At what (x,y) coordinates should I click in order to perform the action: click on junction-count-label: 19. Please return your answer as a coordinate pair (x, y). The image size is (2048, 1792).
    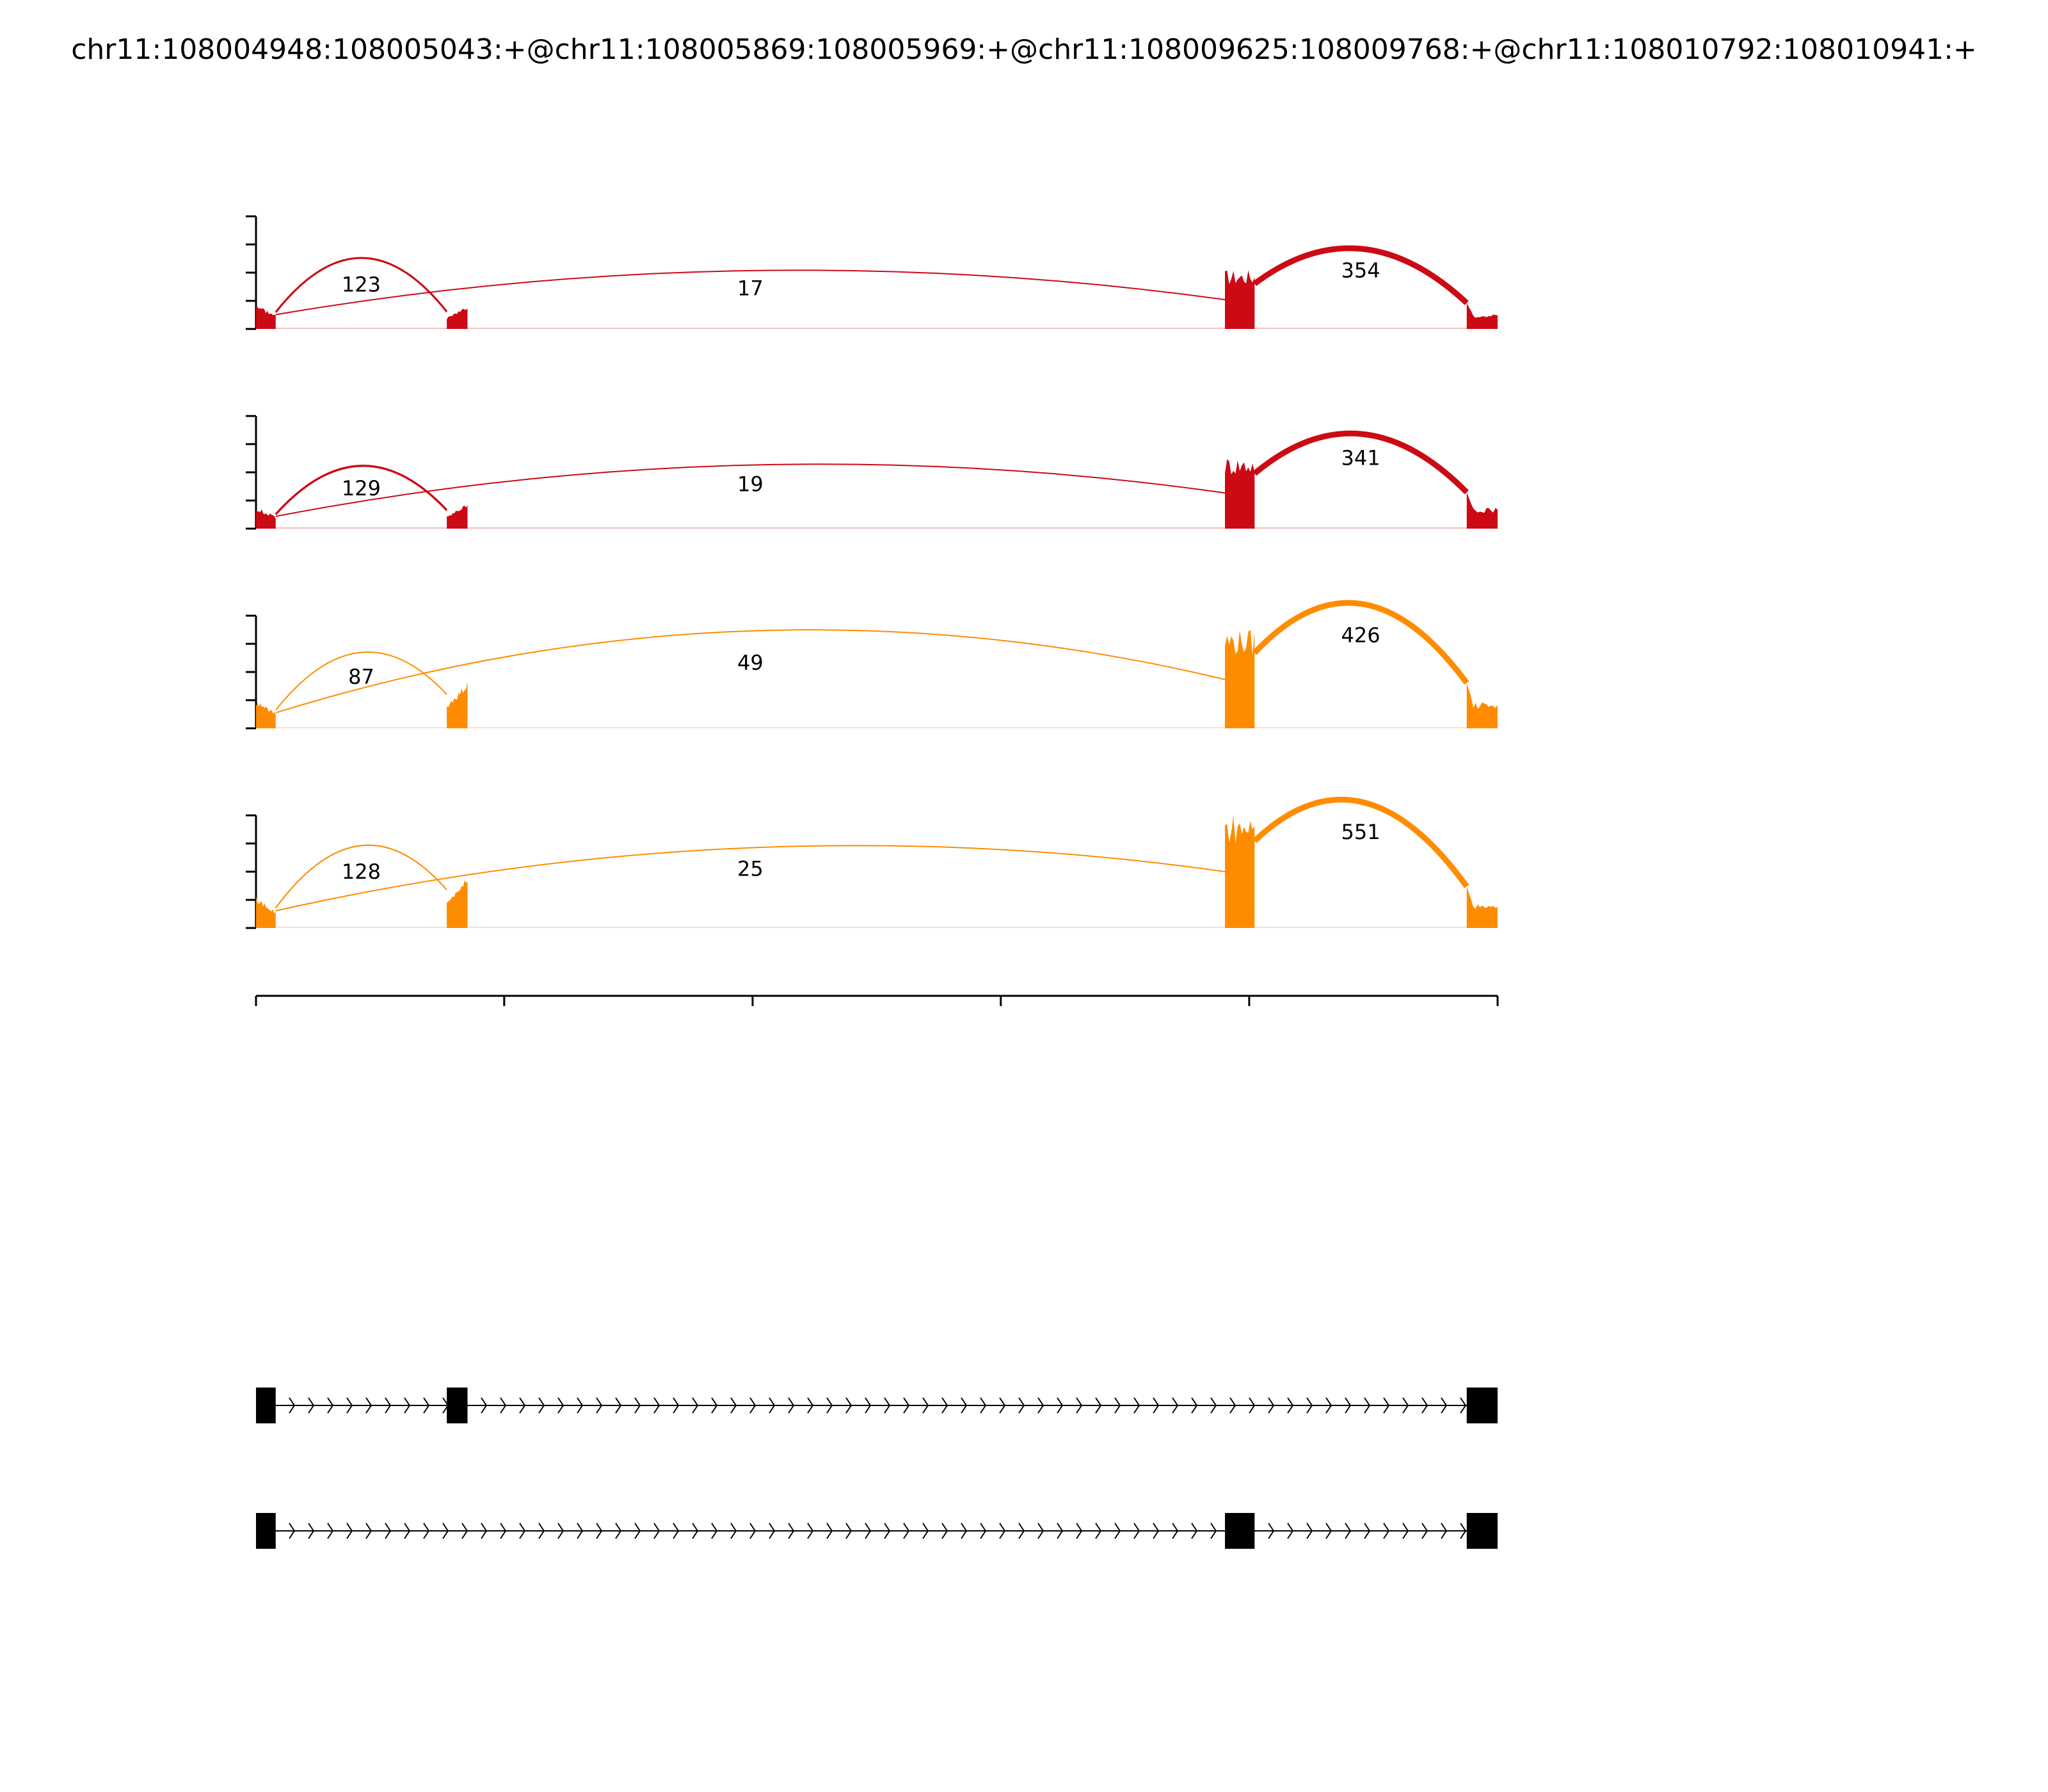
    Looking at the image, I should click on (750, 484).